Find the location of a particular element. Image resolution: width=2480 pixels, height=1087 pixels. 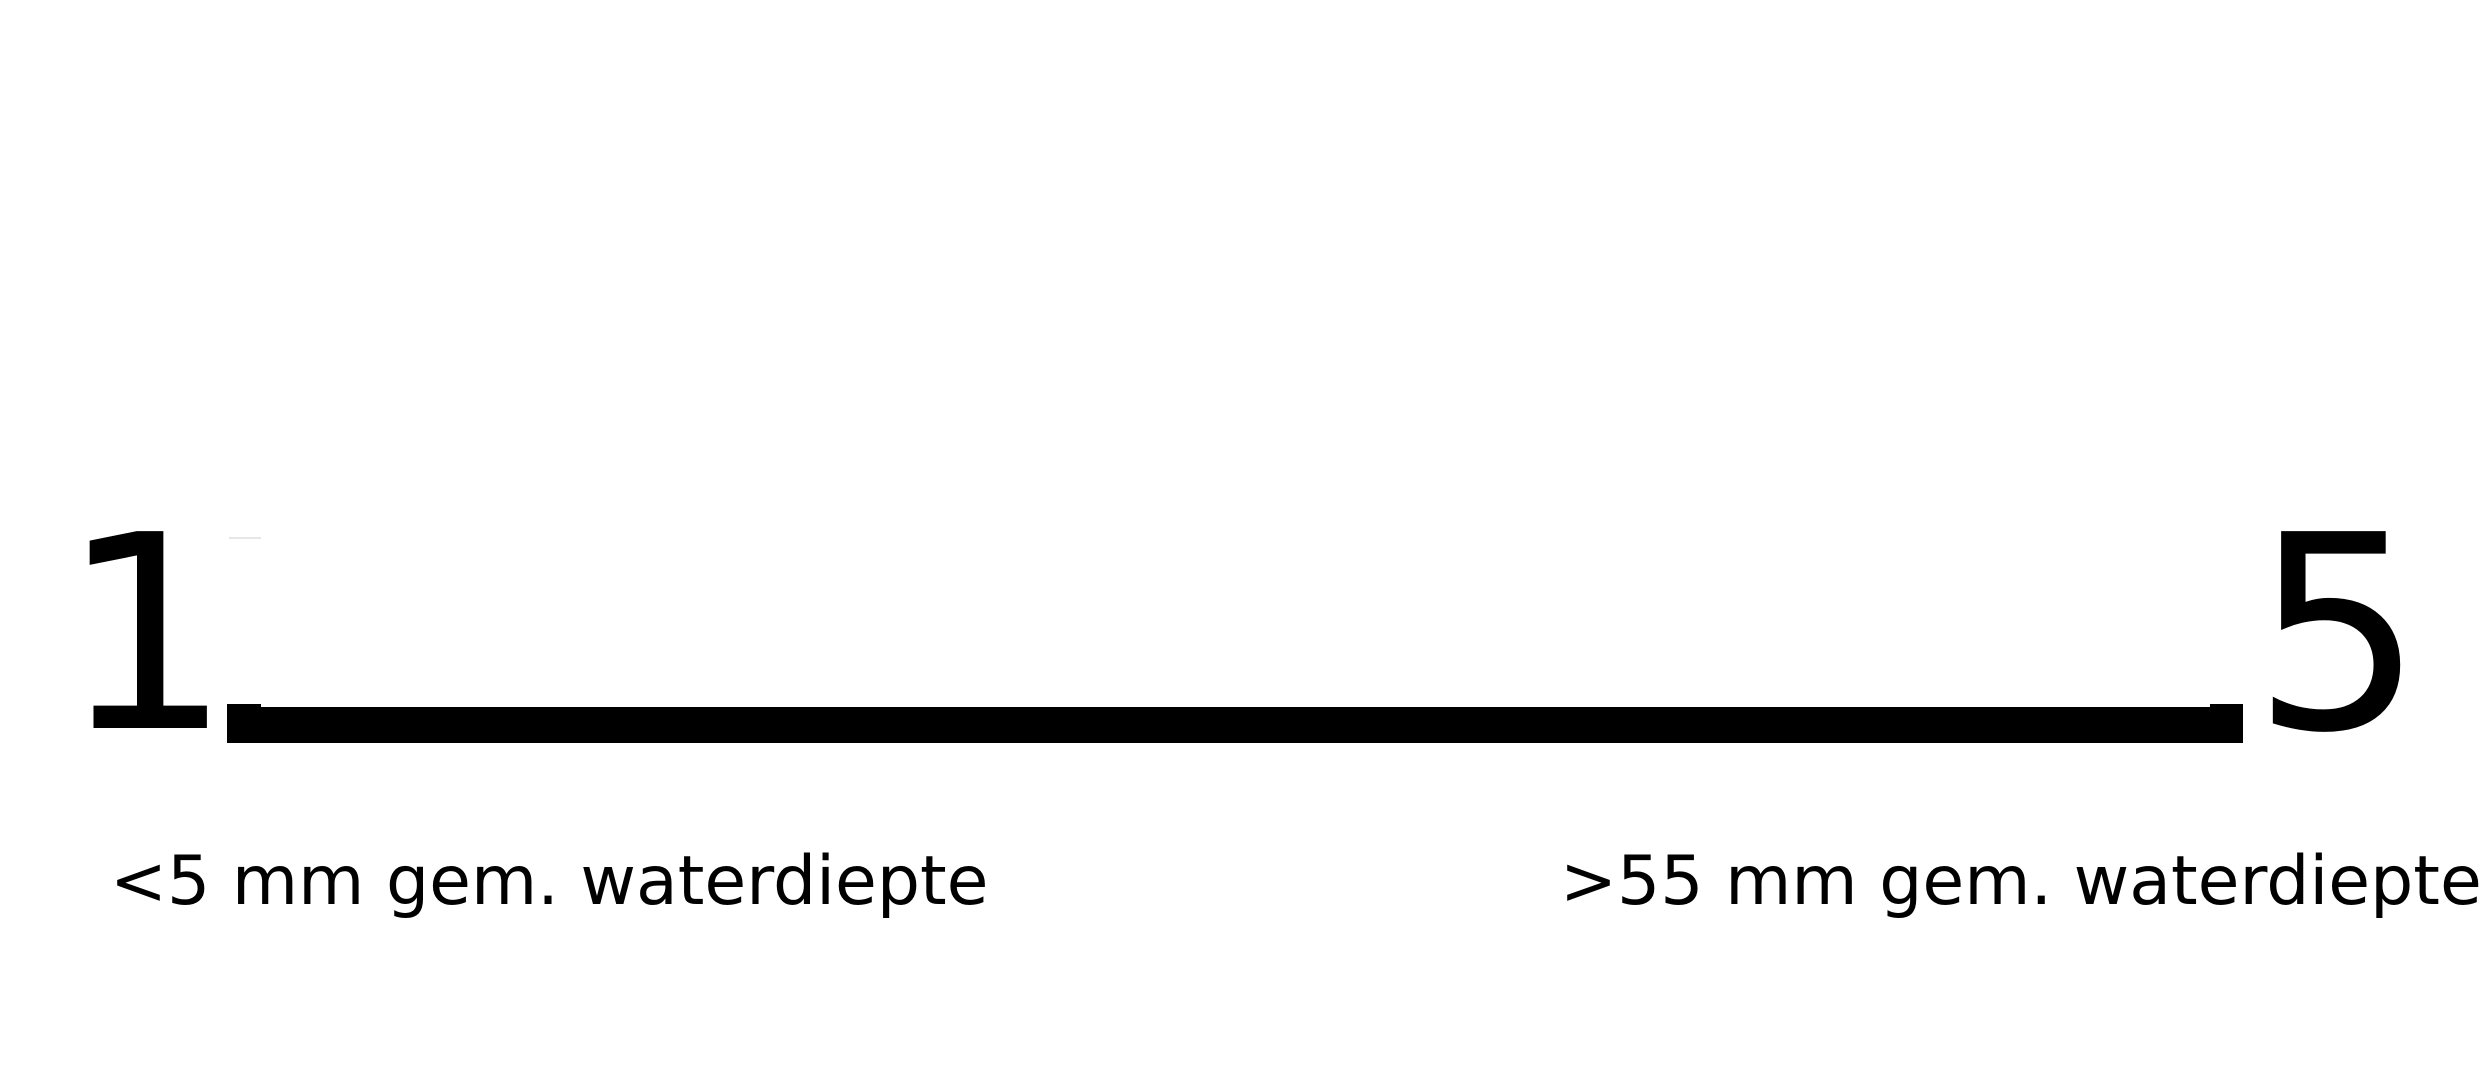

scale-max-number: 5 is located at coordinates (2338, 634).